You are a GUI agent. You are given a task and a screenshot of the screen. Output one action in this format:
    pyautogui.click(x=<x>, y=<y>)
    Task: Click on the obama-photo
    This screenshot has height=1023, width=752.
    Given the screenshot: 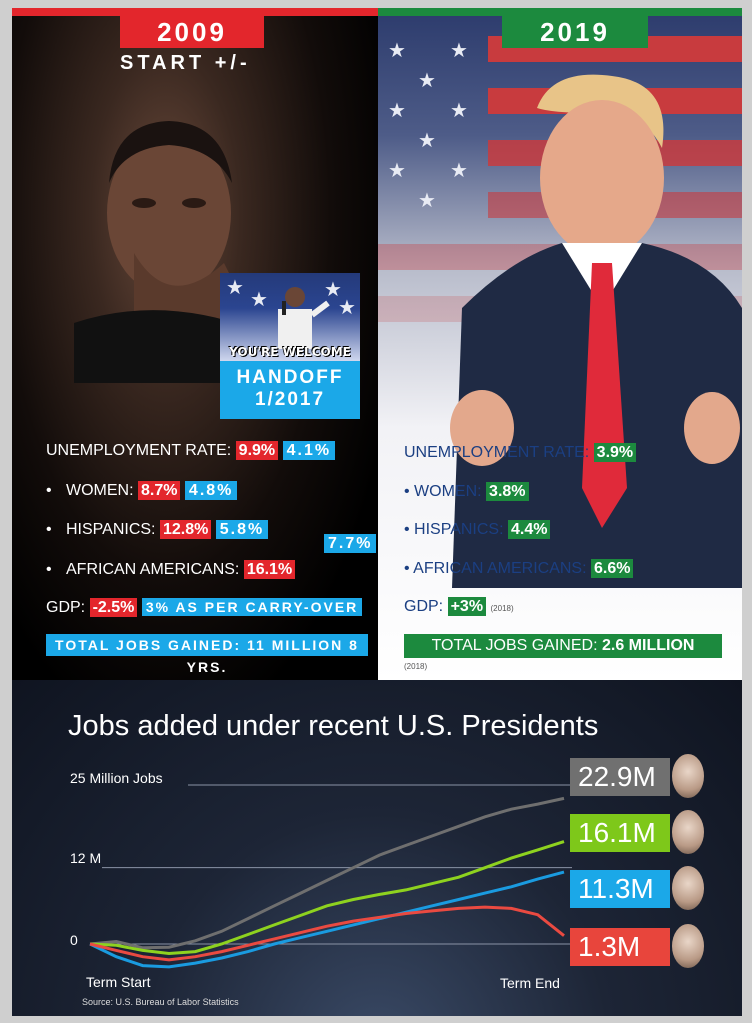 What is the action you would take?
    pyautogui.click(x=169, y=252)
    